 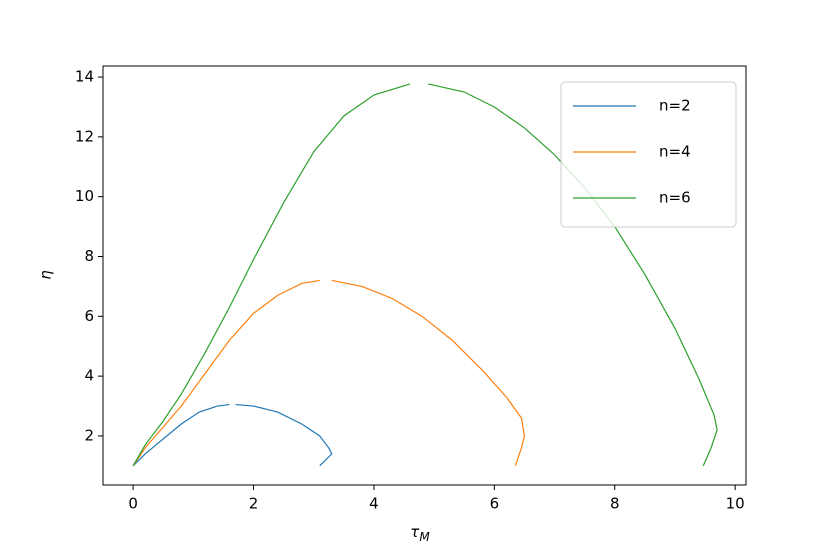 I want to click on y-tick-label: 12, so click(x=84, y=136).